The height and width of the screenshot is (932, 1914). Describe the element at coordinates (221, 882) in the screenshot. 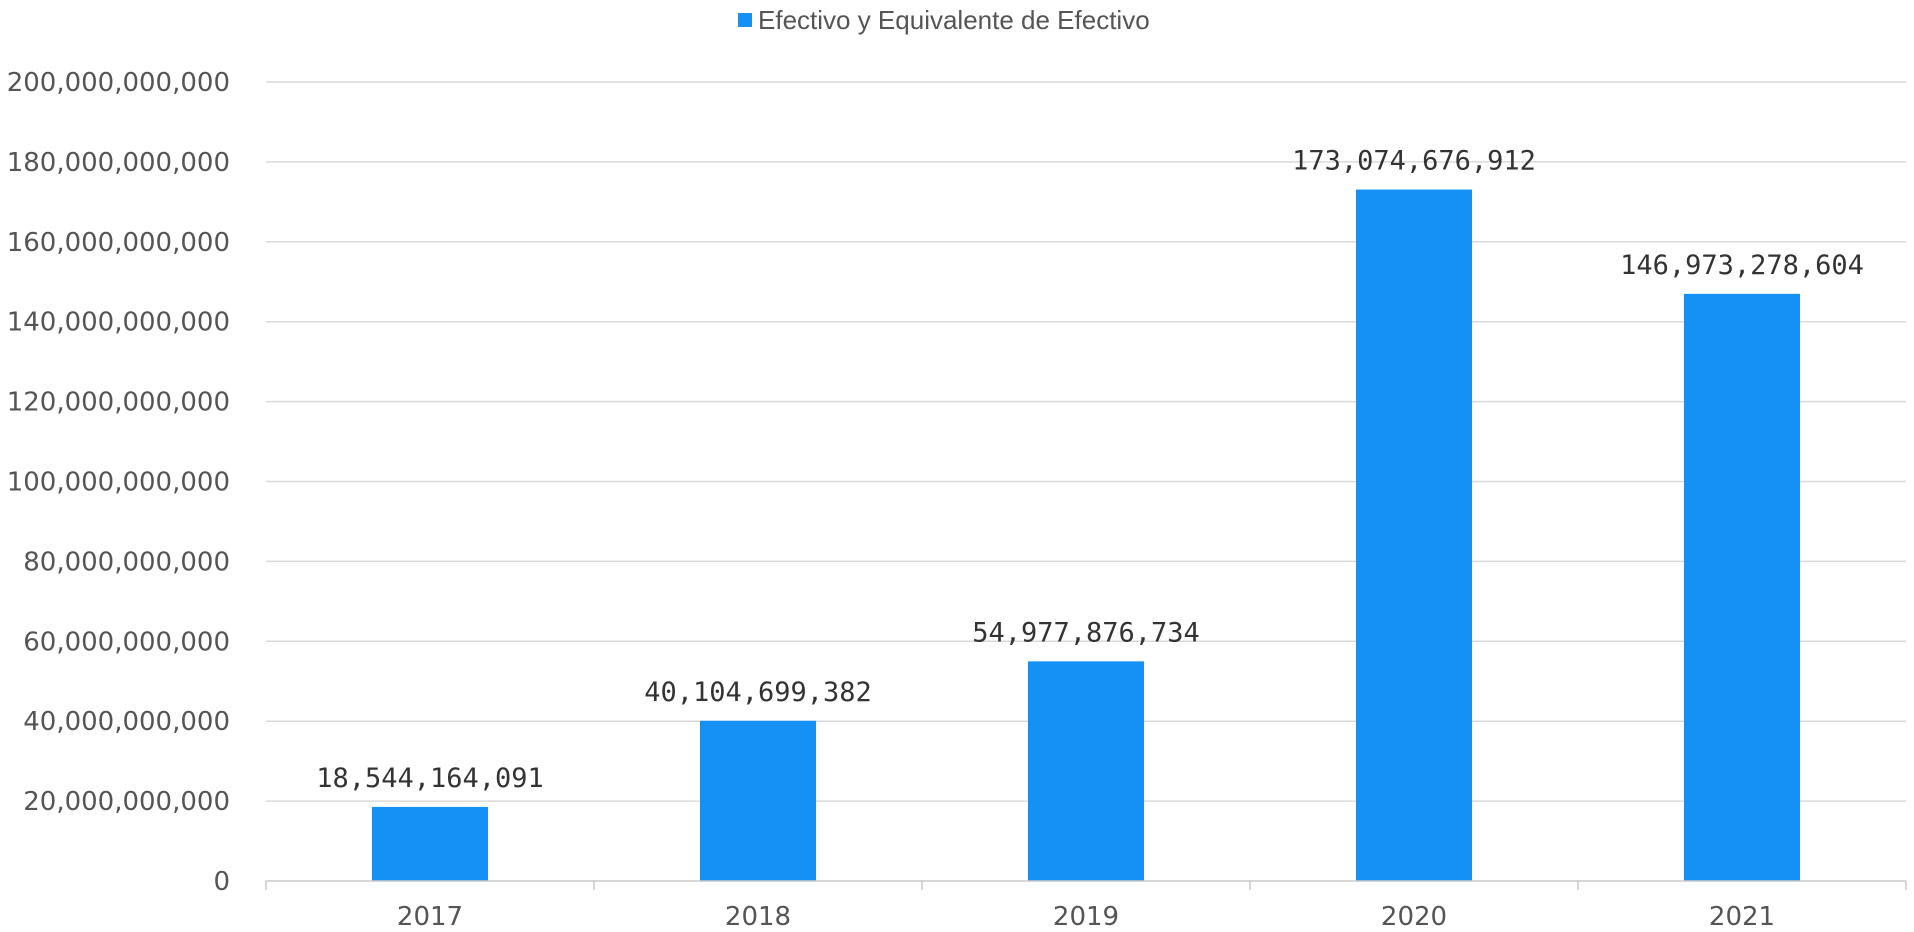

I see `y-tick-label: 0` at that location.